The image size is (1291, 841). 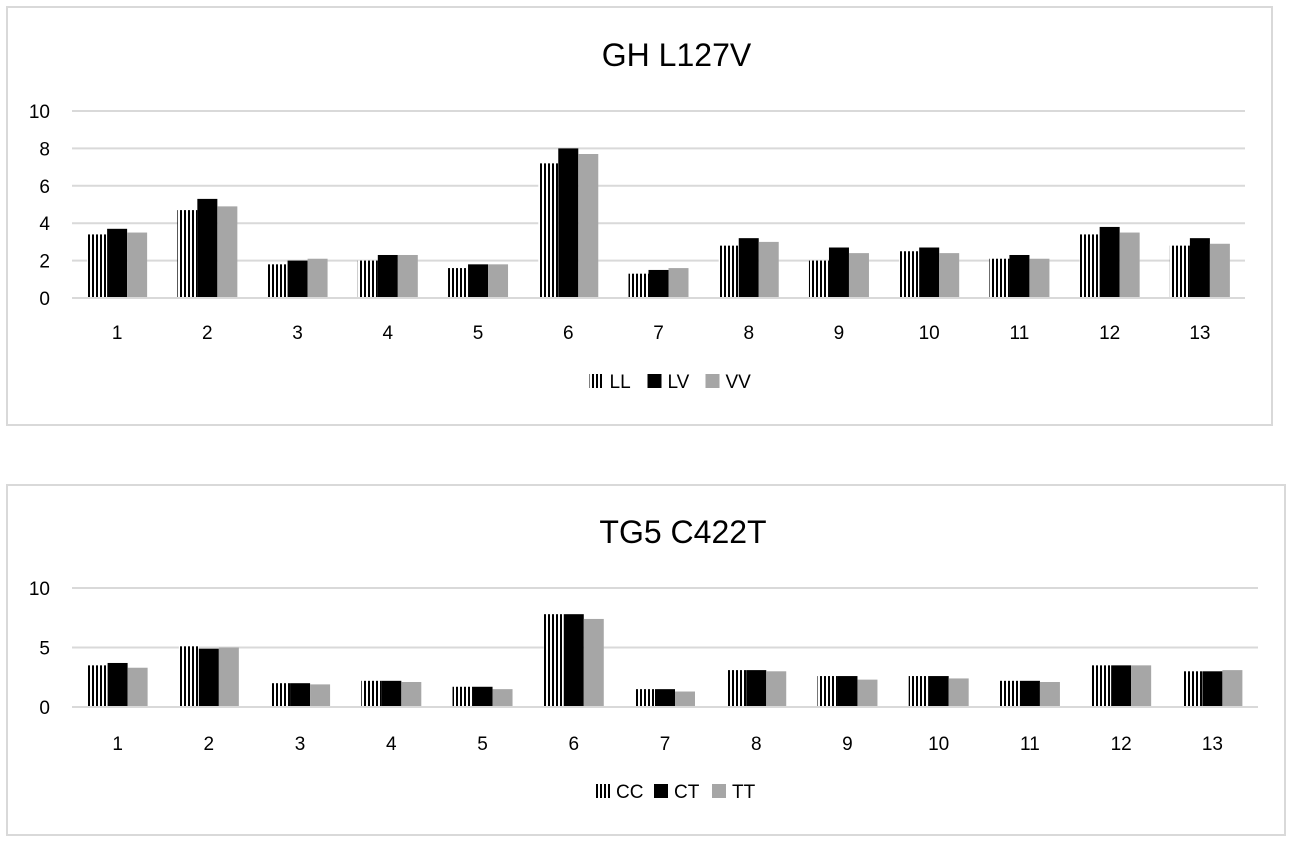 What do you see at coordinates (44, 187) in the screenshot?
I see `y-tick-label: 6` at bounding box center [44, 187].